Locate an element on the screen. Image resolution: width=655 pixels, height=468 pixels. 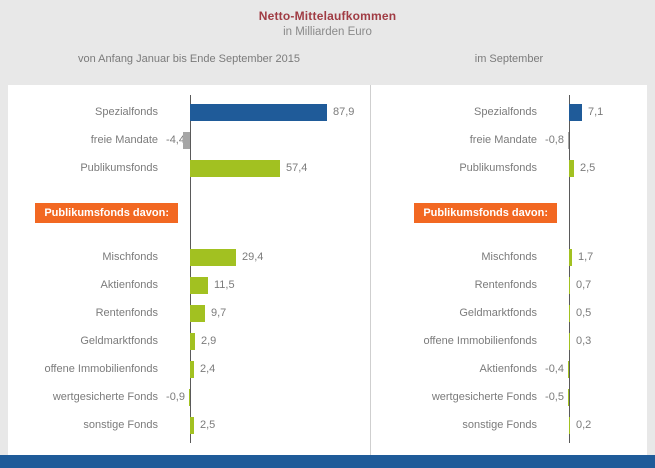
page-subtitle: in Milliarden Euro is located at coordinates (327, 32).